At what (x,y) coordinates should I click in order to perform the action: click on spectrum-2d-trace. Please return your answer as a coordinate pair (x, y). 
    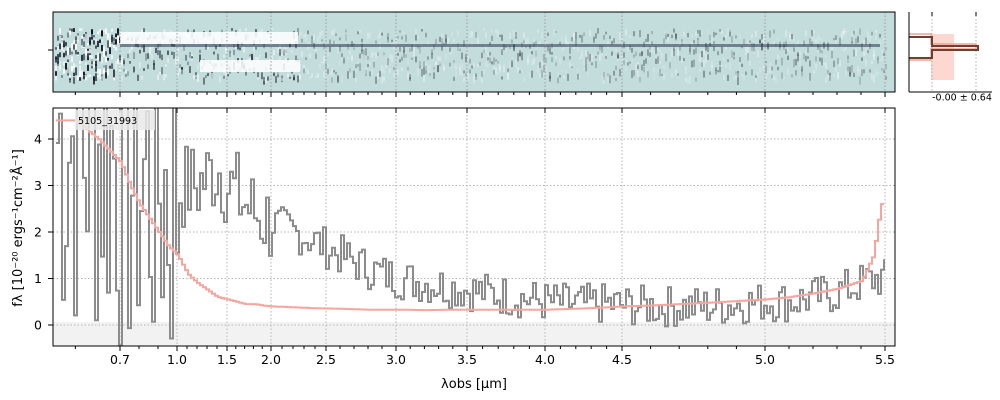
    Looking at the image, I should click on (471, 56).